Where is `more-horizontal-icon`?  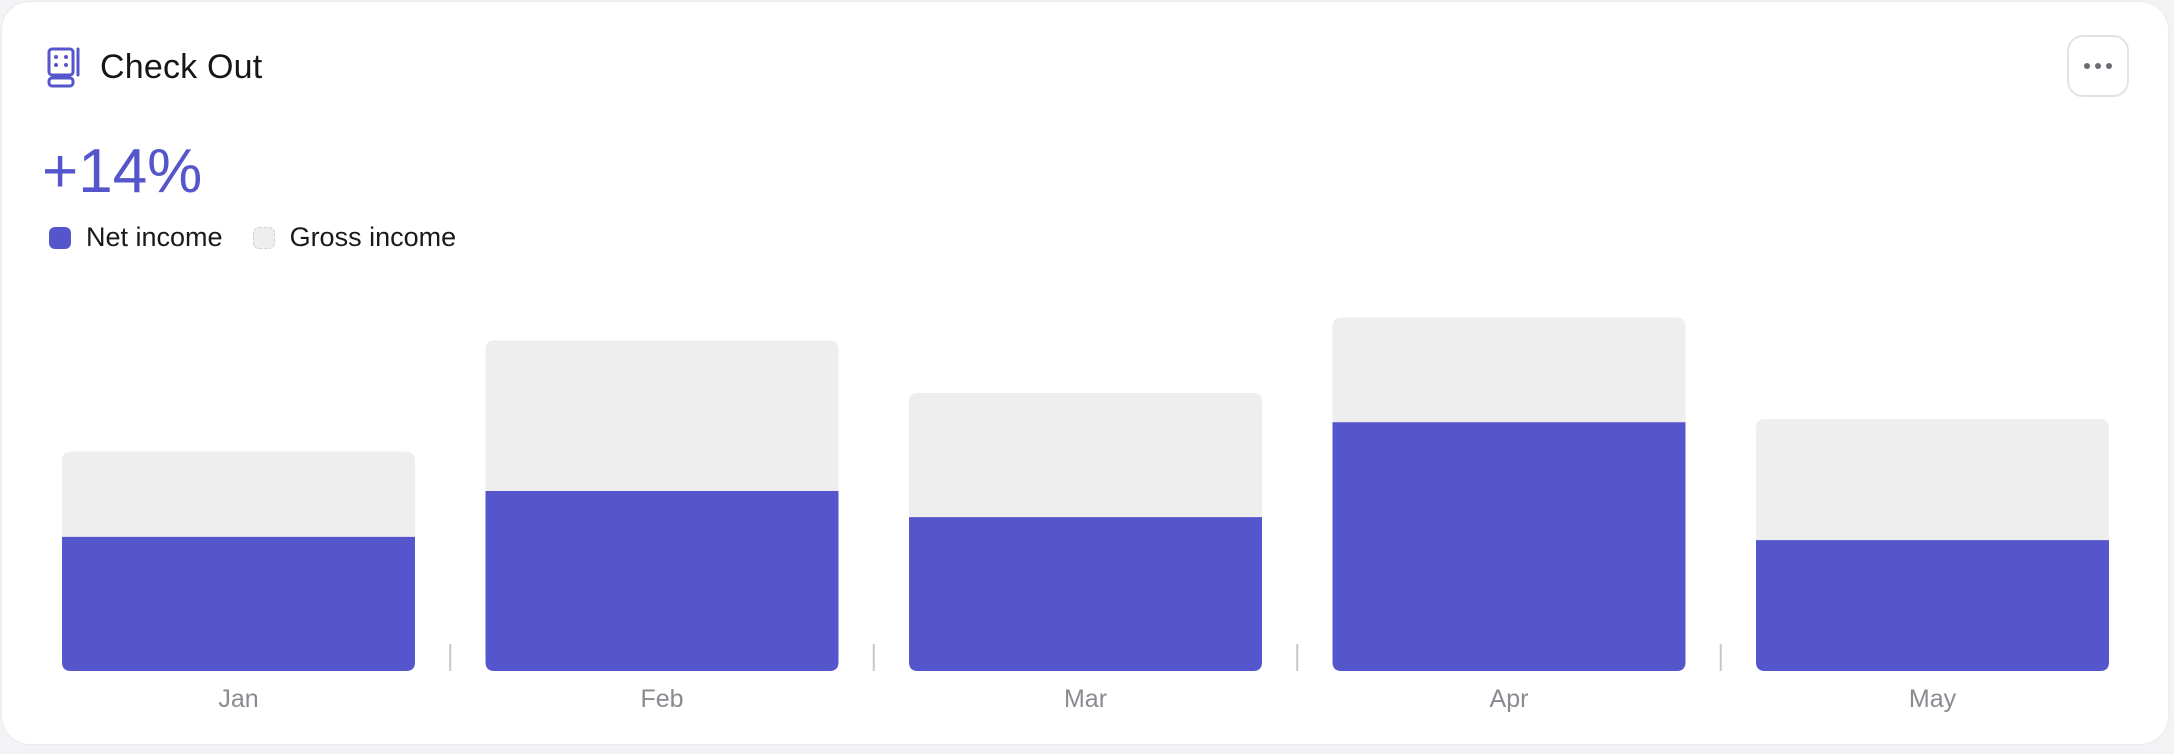
more-horizontal-icon is located at coordinates (2098, 66).